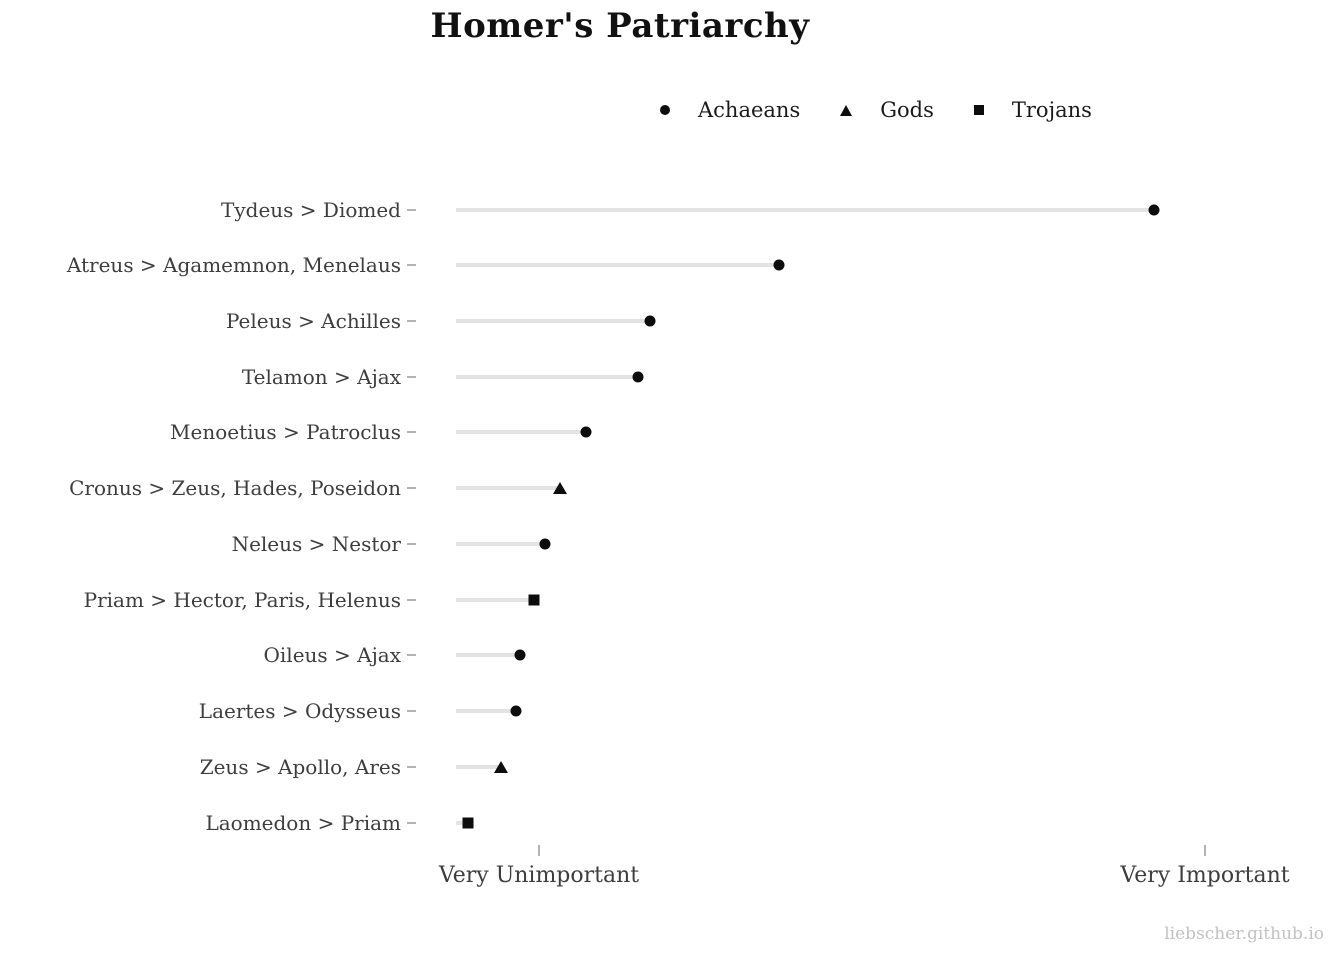 The image size is (1344, 960). Describe the element at coordinates (539, 850) in the screenshot. I see `x-axis-tick-left` at that location.